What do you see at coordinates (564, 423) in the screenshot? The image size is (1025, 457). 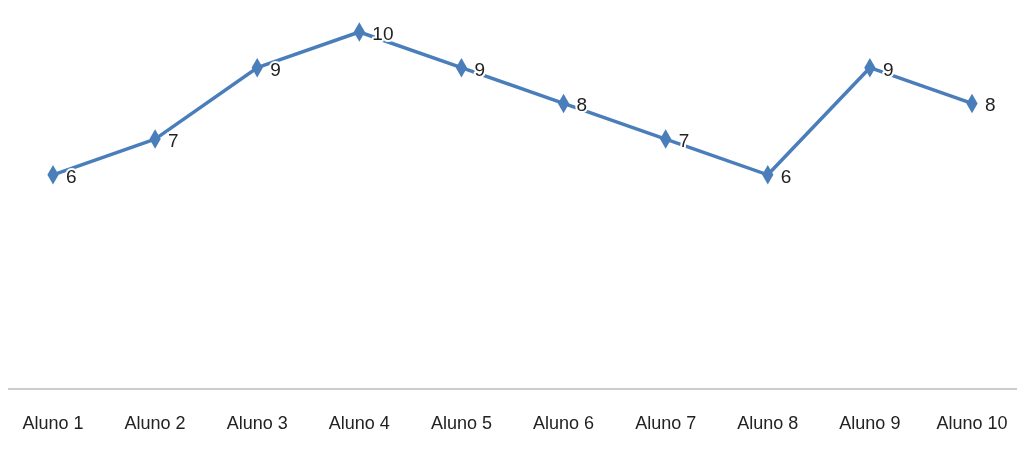 I see `x-tick-label: Aluno 6` at bounding box center [564, 423].